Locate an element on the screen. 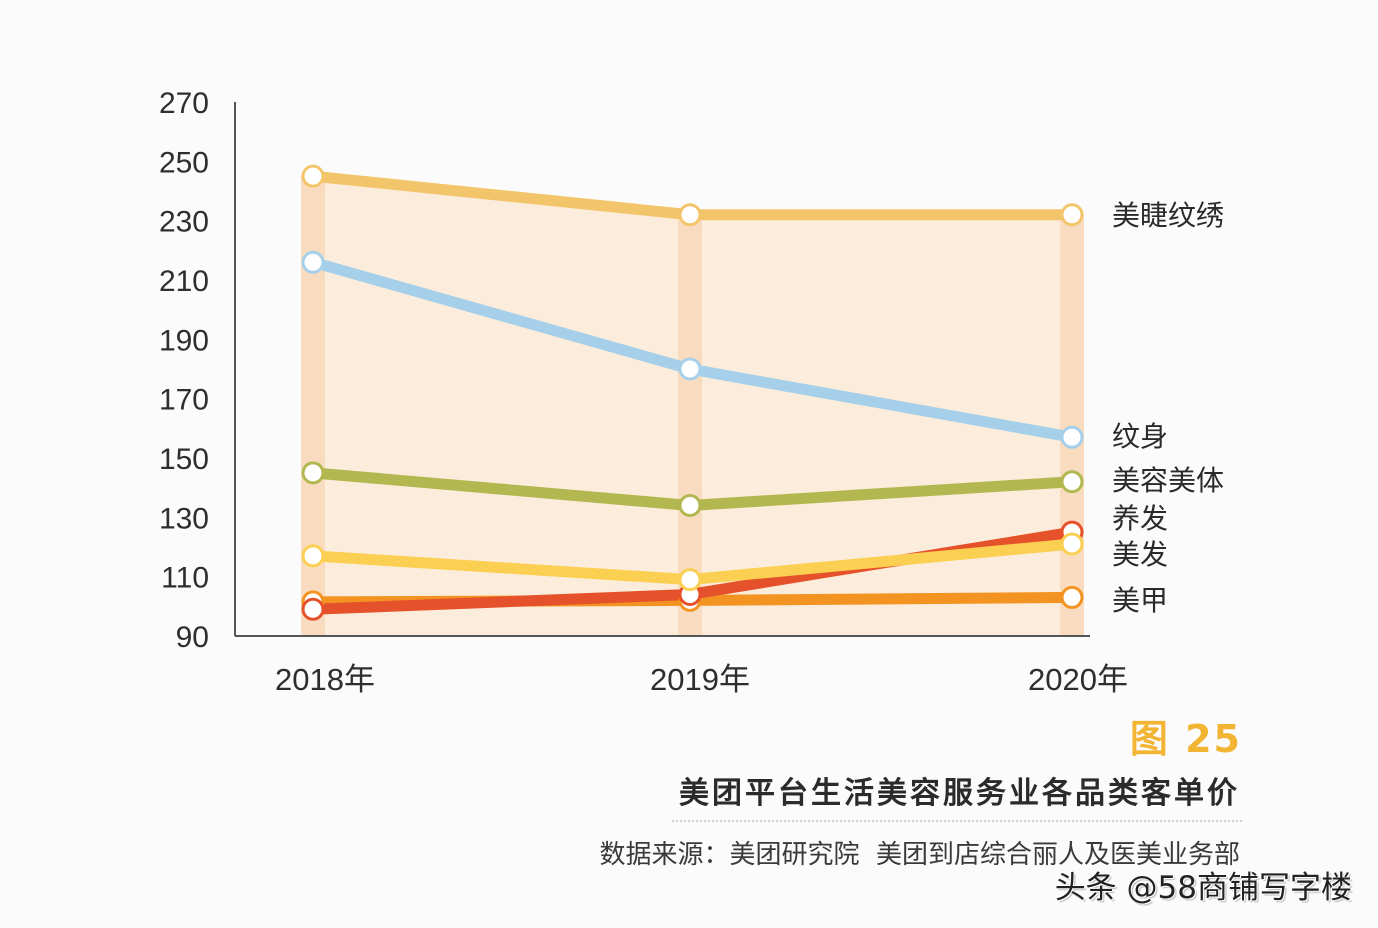 The width and height of the screenshot is (1378, 928). watermark: 头条 @58商铺写字楼 is located at coordinates (1203, 888).